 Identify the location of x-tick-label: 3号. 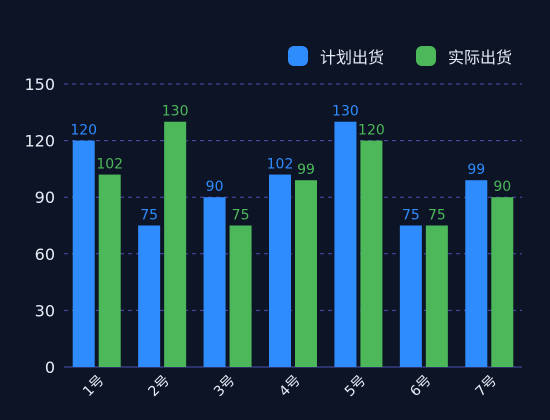
(225, 386).